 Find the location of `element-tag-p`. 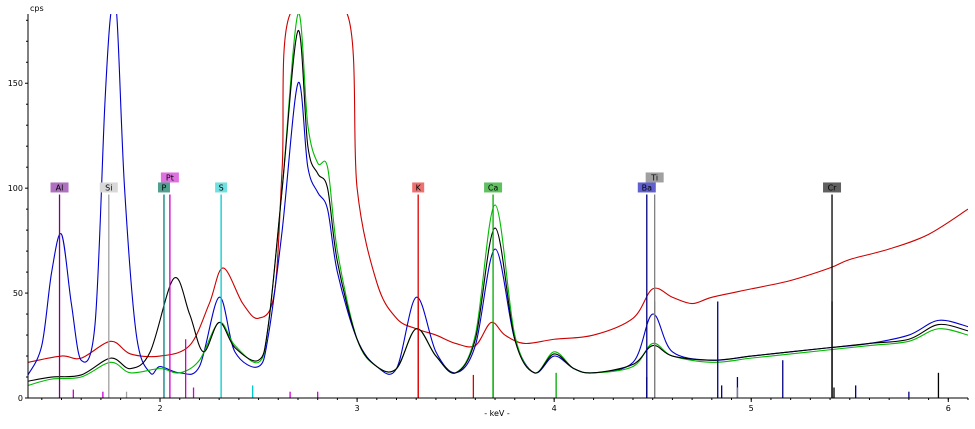

element-tag-p is located at coordinates (163, 187).